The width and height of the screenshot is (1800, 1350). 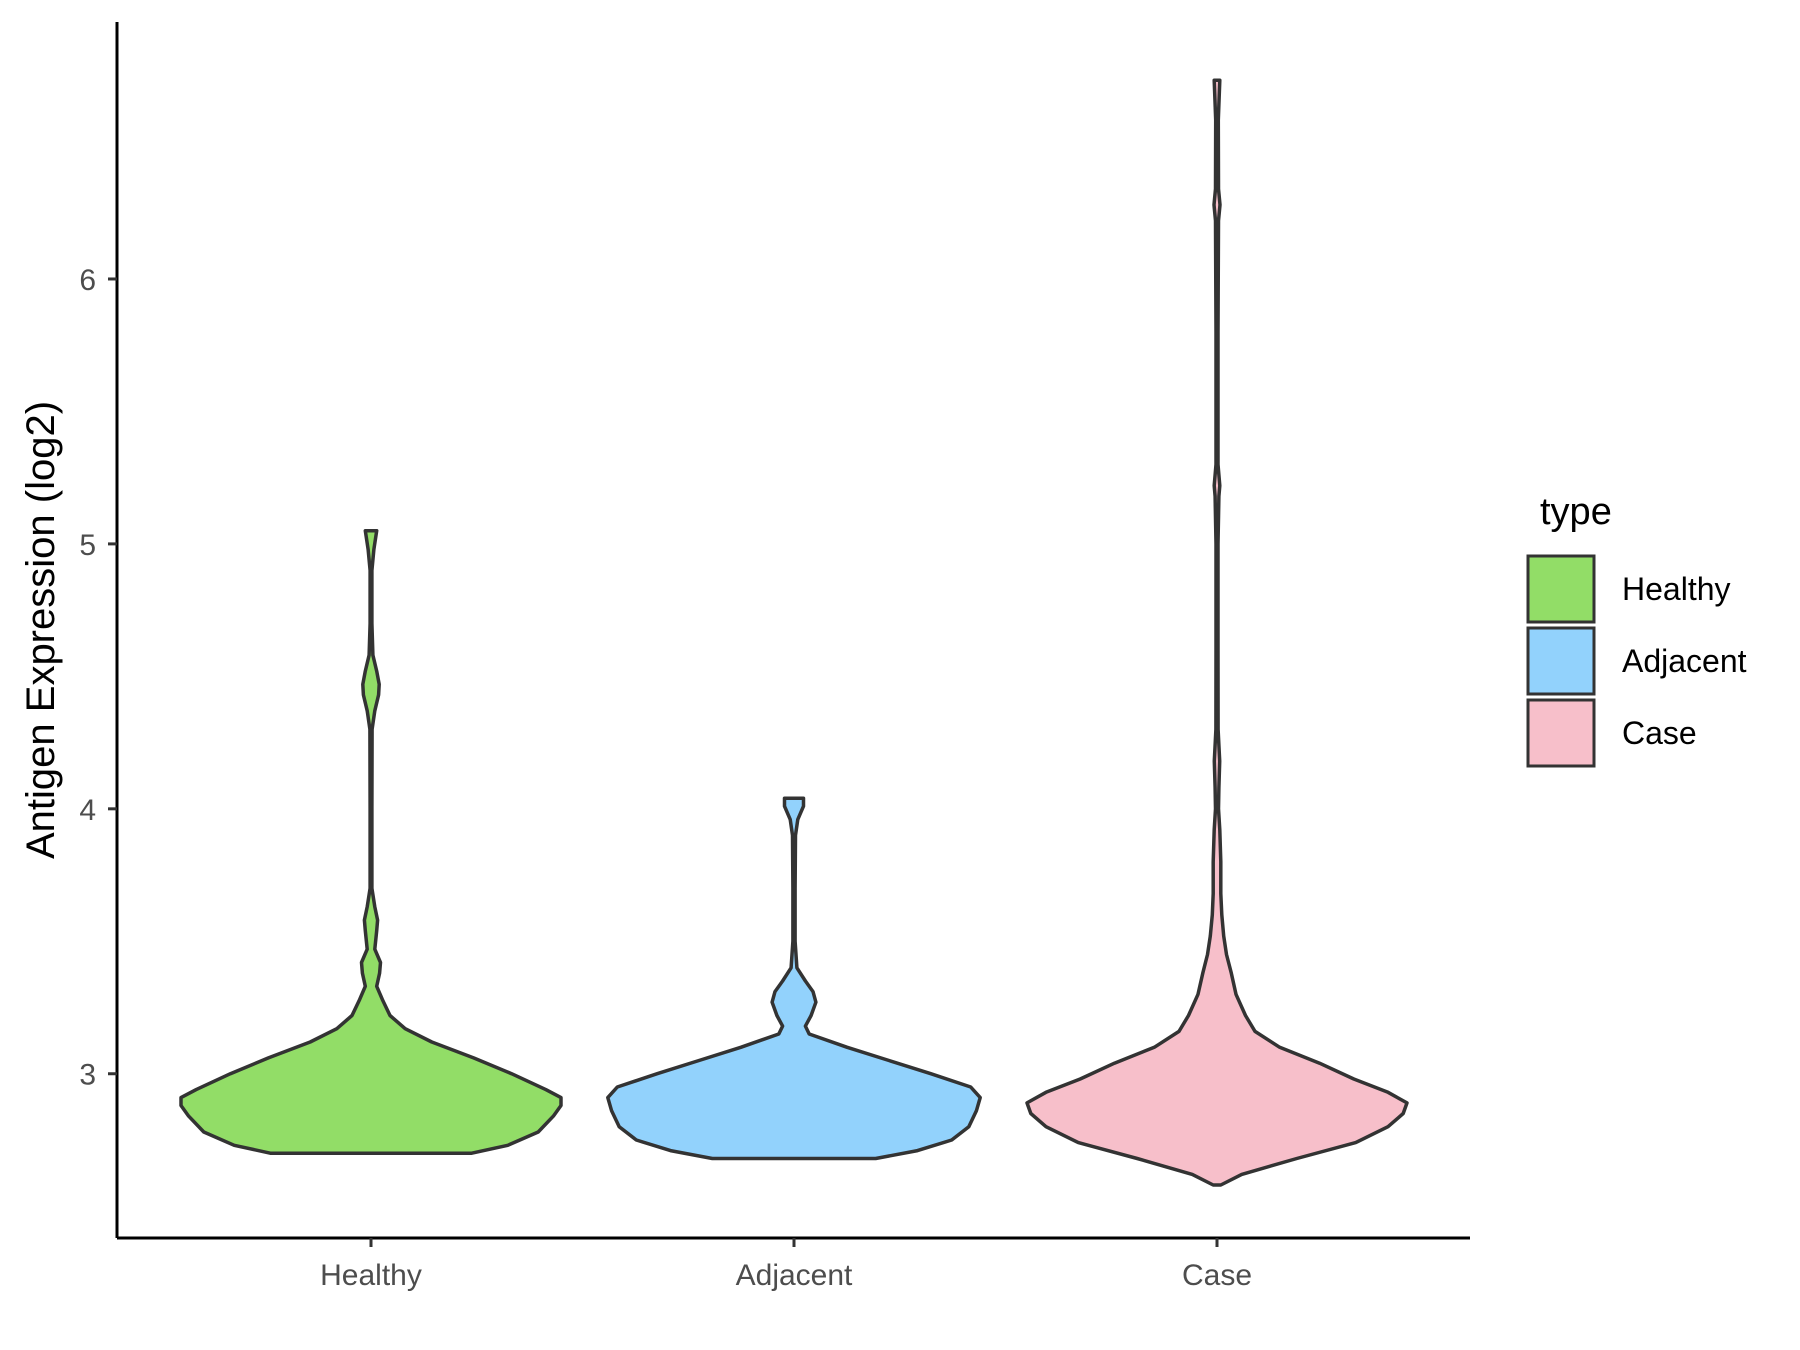 I want to click on x-ticks: Healthy Adjacent Case, so click(x=786, y=1265).